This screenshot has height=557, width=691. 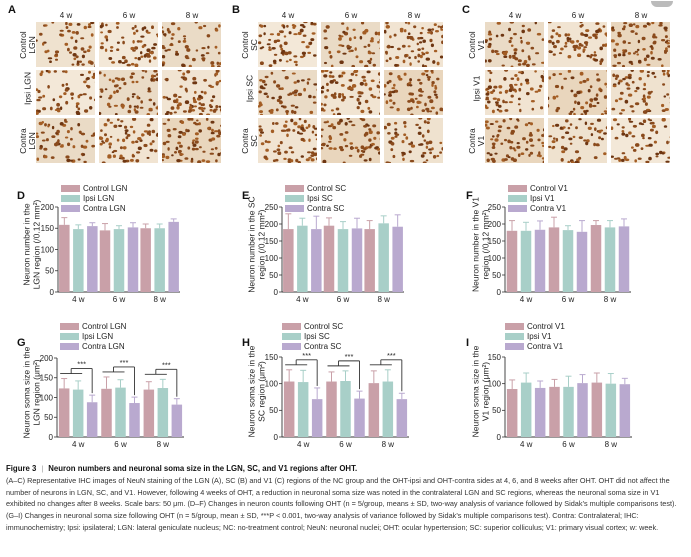 I want to click on legend-label: Control LGN, so click(x=104, y=326).